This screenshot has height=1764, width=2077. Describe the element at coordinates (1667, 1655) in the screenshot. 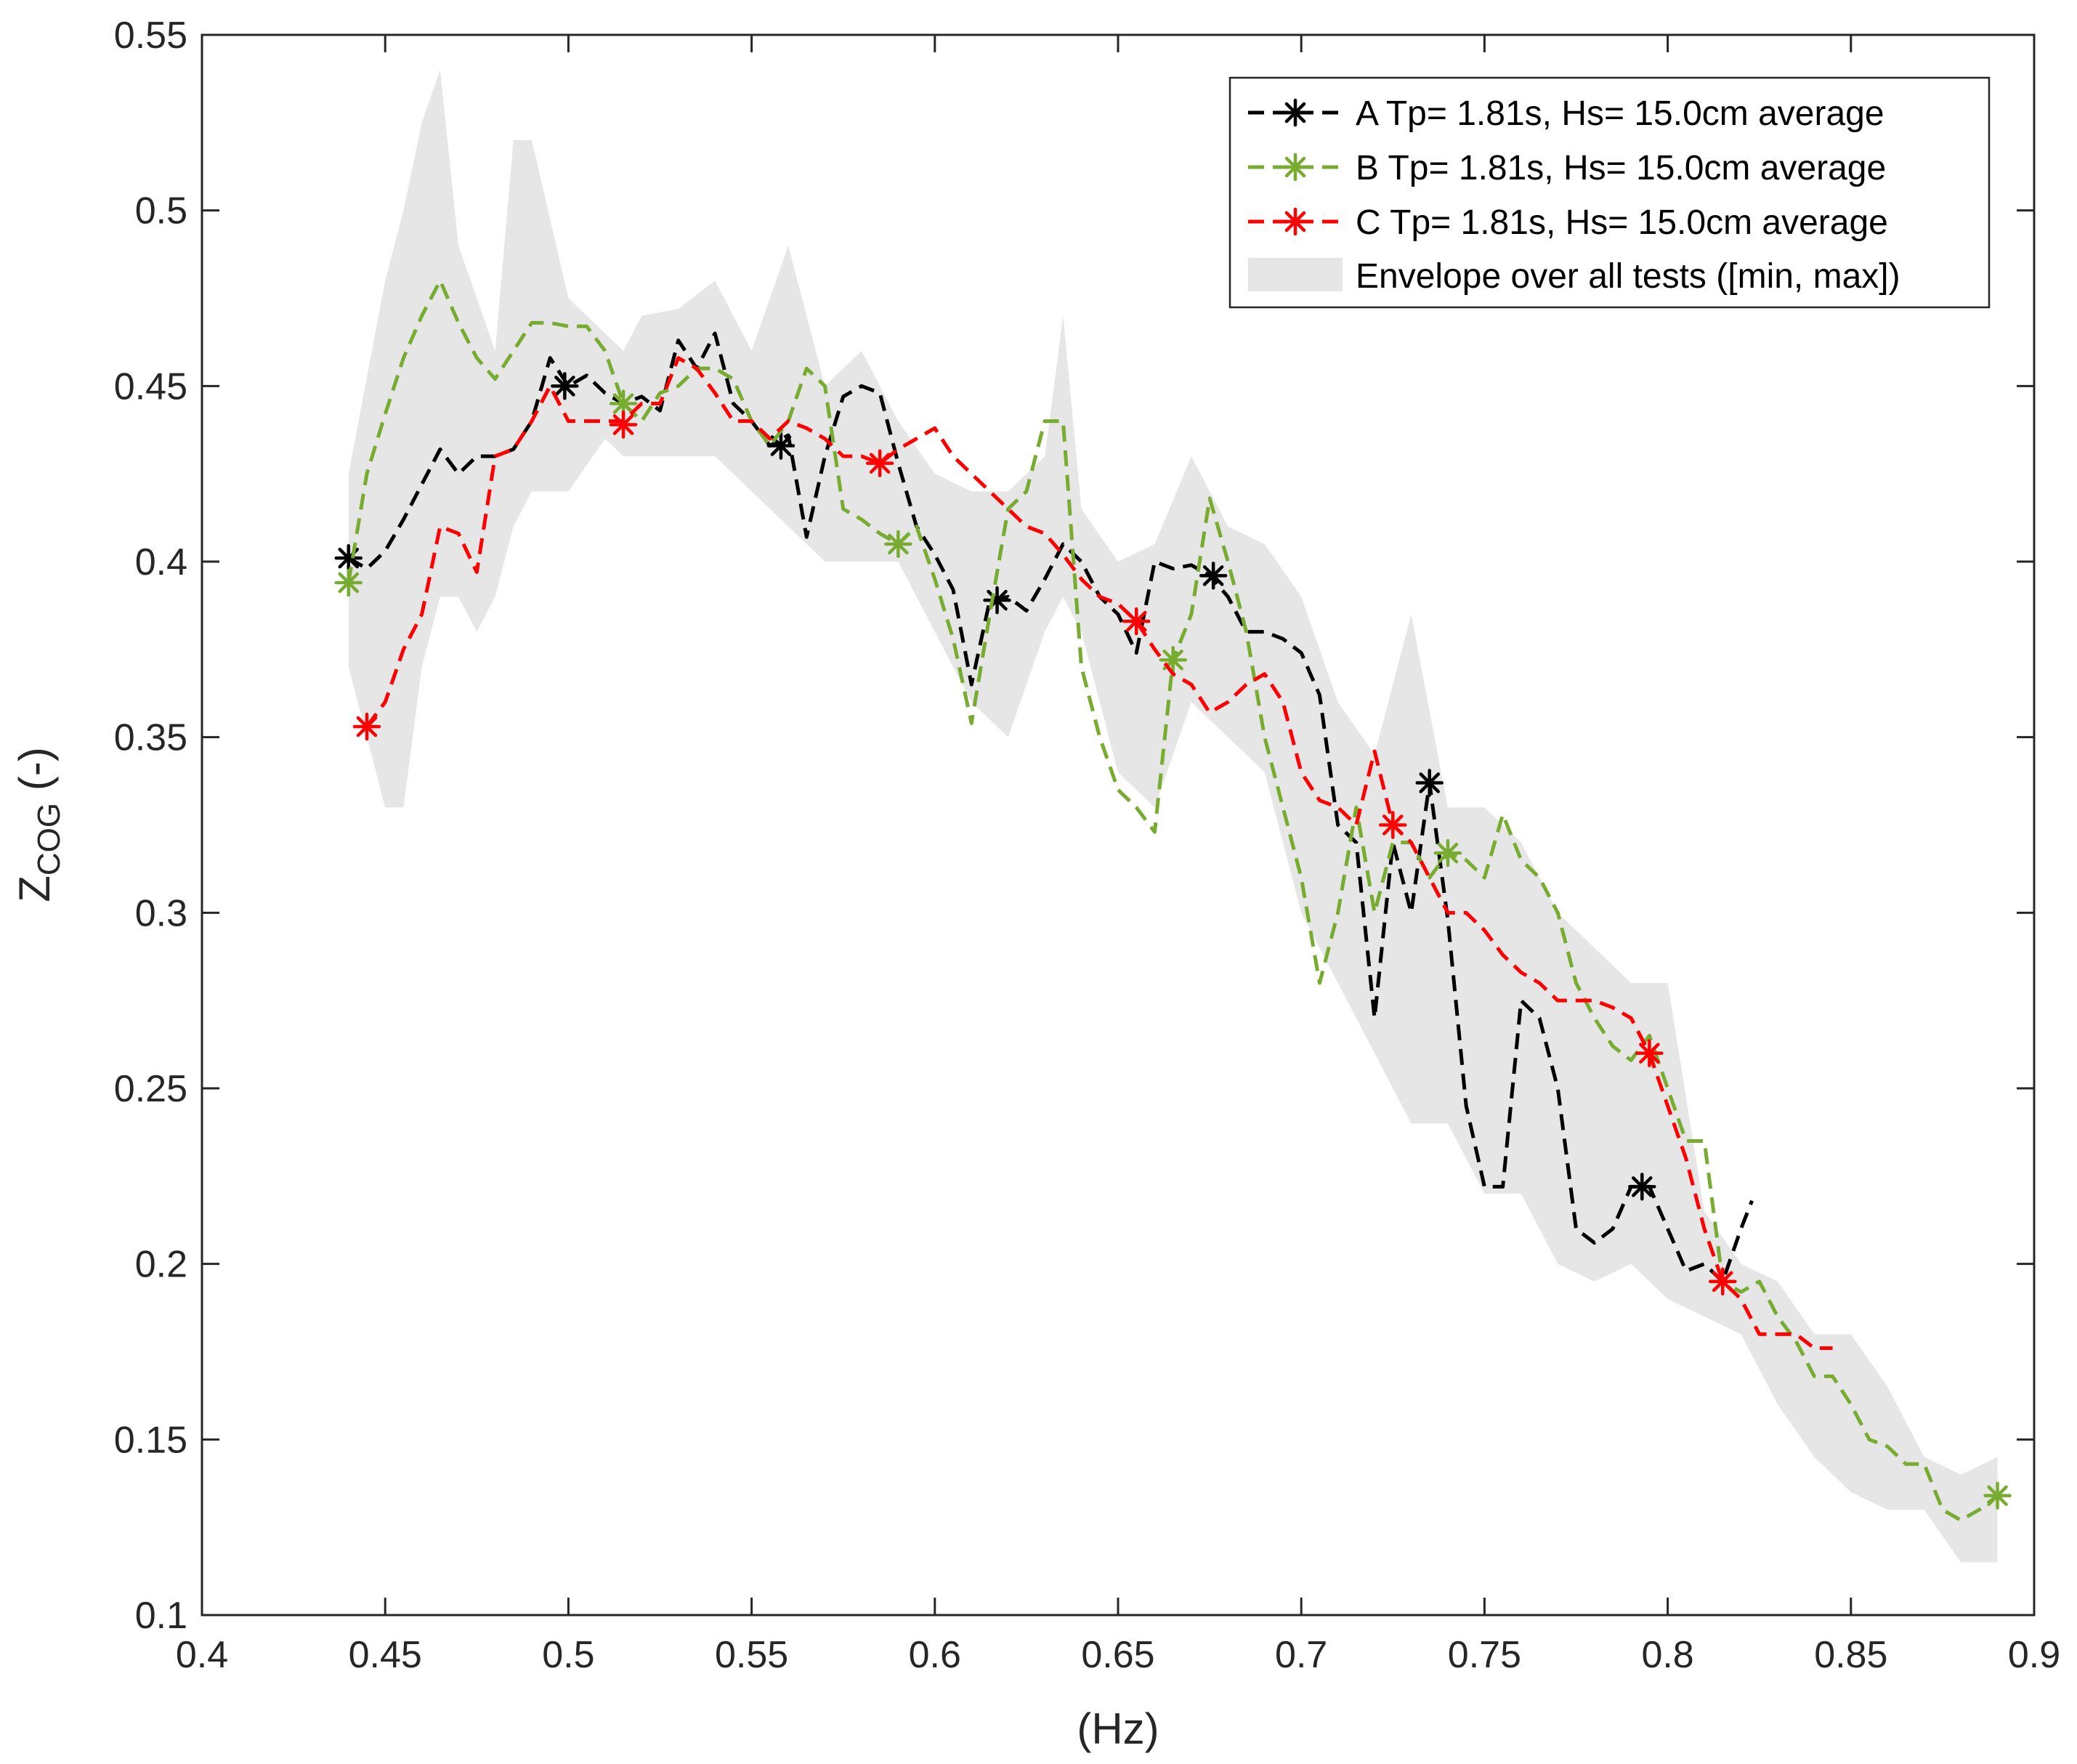

I see `x-tick-label: 0.8` at that location.